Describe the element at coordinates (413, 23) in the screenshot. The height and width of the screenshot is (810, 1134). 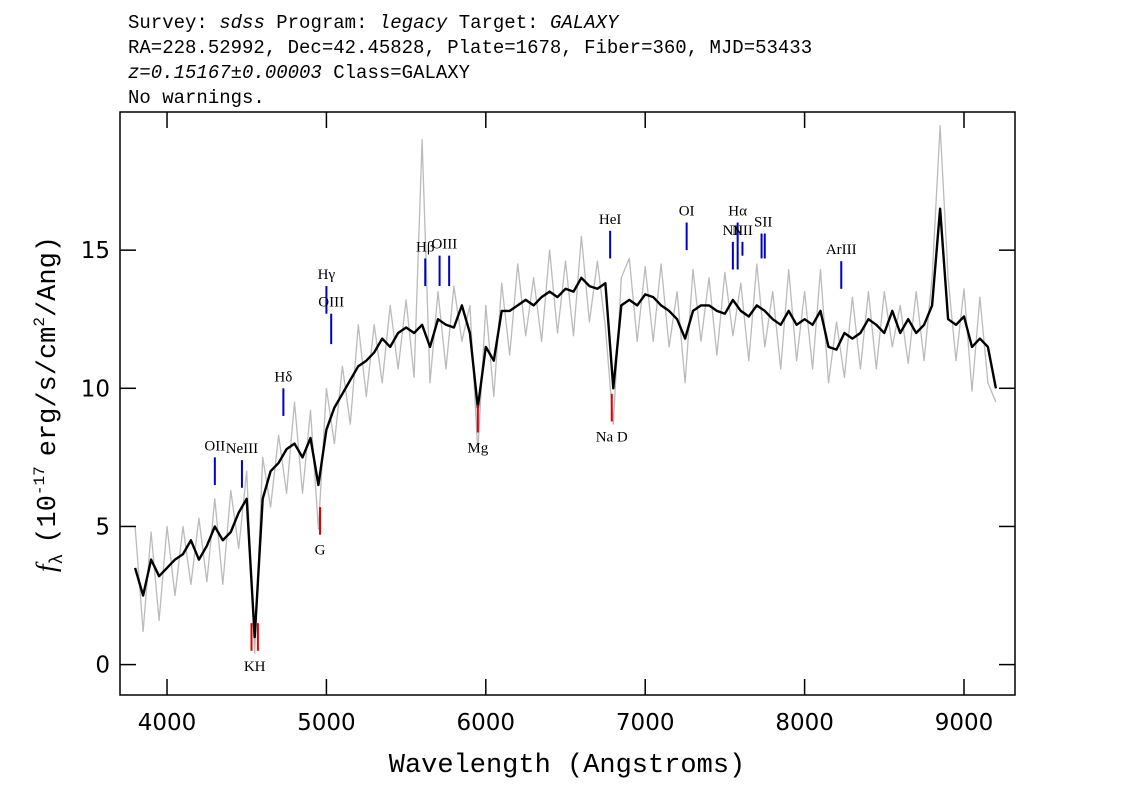
I see `header-text: legacy` at that location.